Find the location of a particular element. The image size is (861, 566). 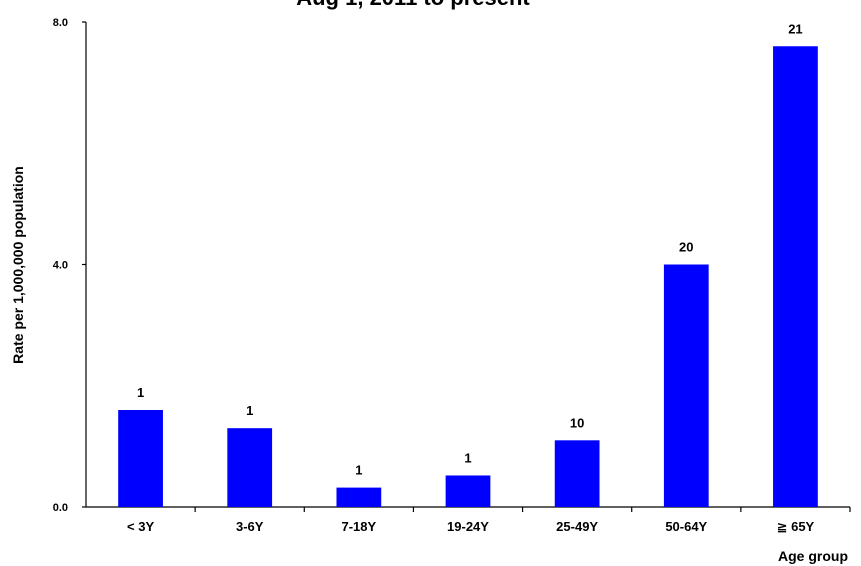

y-tick-label: 8.0 is located at coordinates (60, 23).